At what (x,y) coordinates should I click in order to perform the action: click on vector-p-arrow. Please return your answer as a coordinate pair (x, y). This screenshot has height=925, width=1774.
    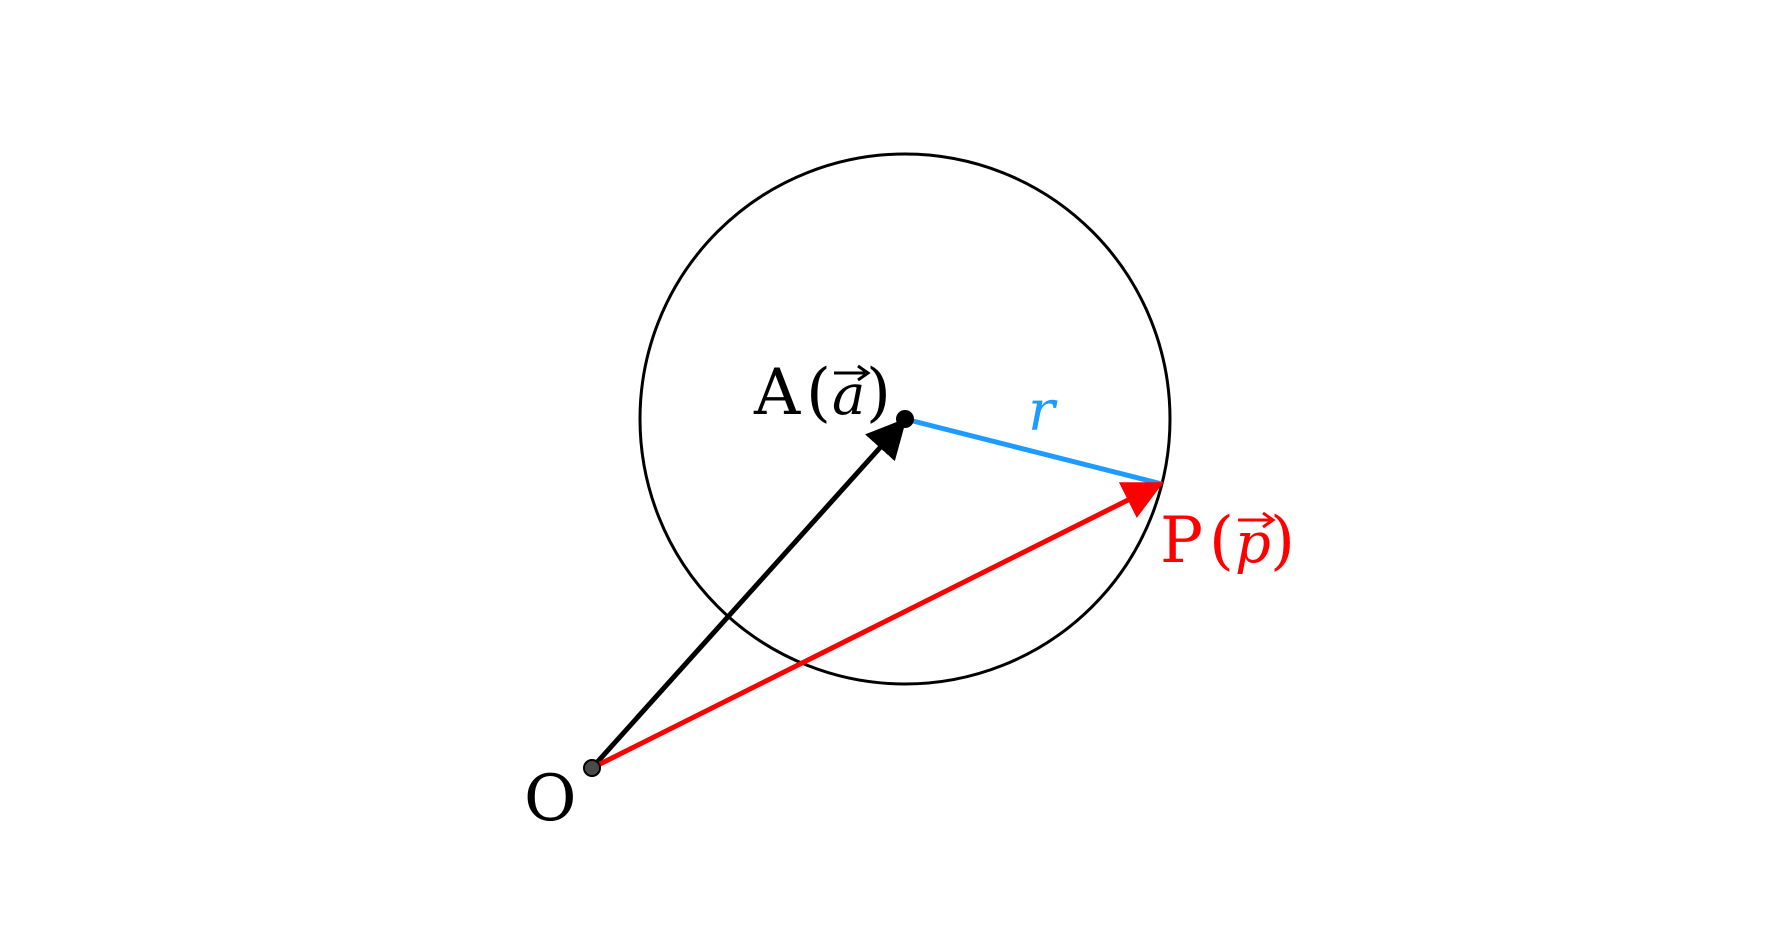
    Looking at the image, I should click on (877, 626).